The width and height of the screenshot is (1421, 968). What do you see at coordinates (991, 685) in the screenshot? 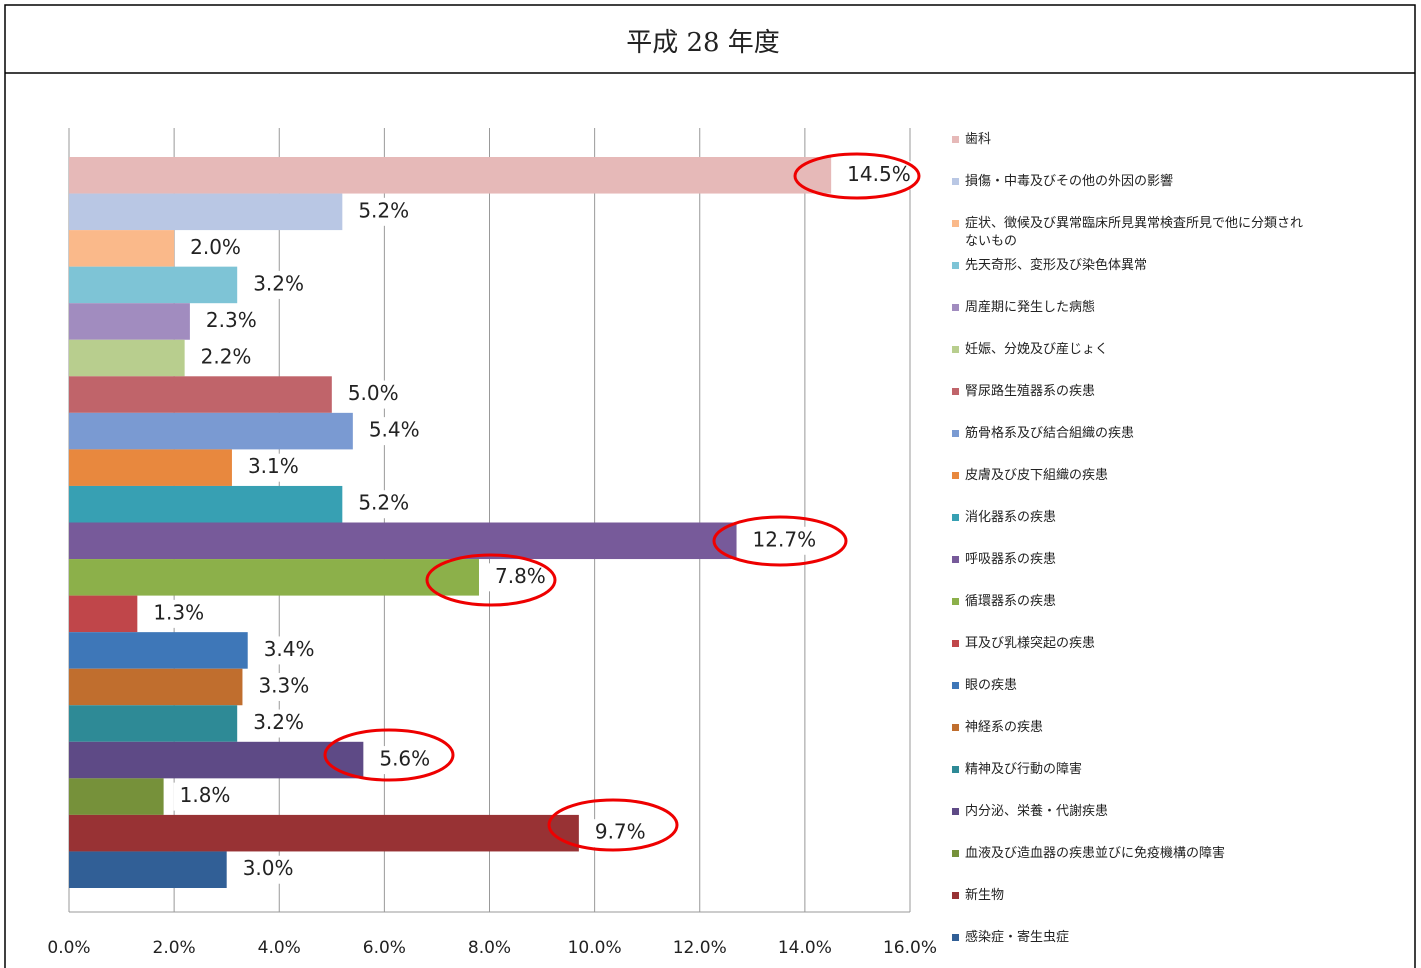
I see `legend-label: 眼の疾患` at bounding box center [991, 685].